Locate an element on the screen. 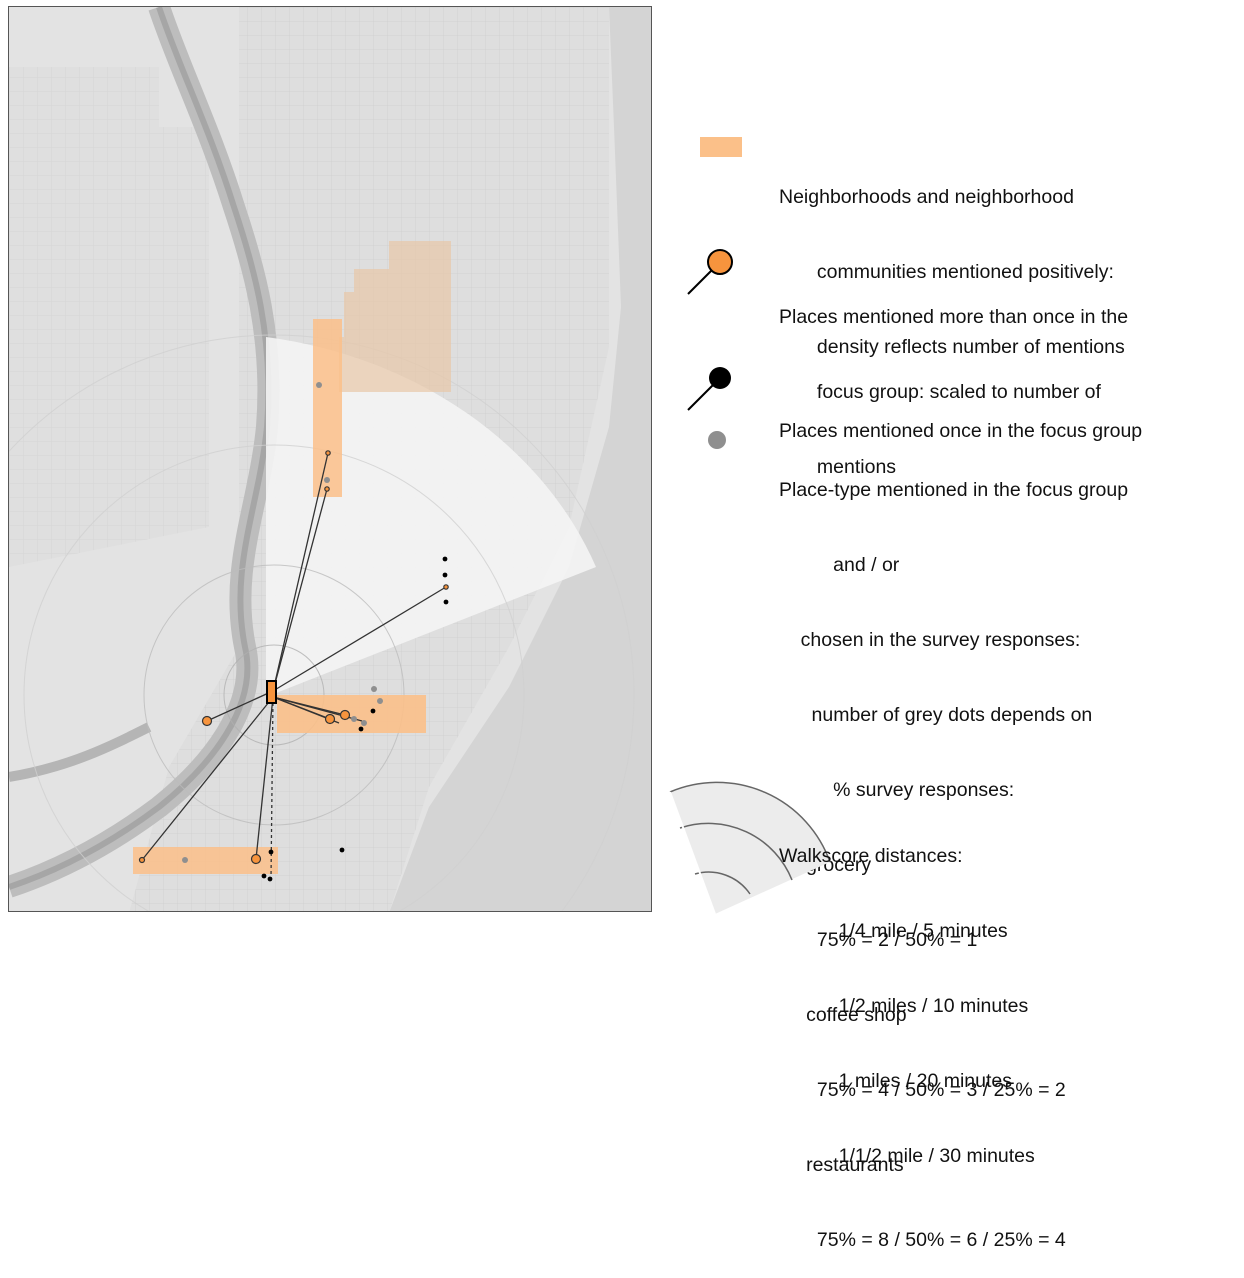  black-pin-icon is located at coordinates (709, 389).